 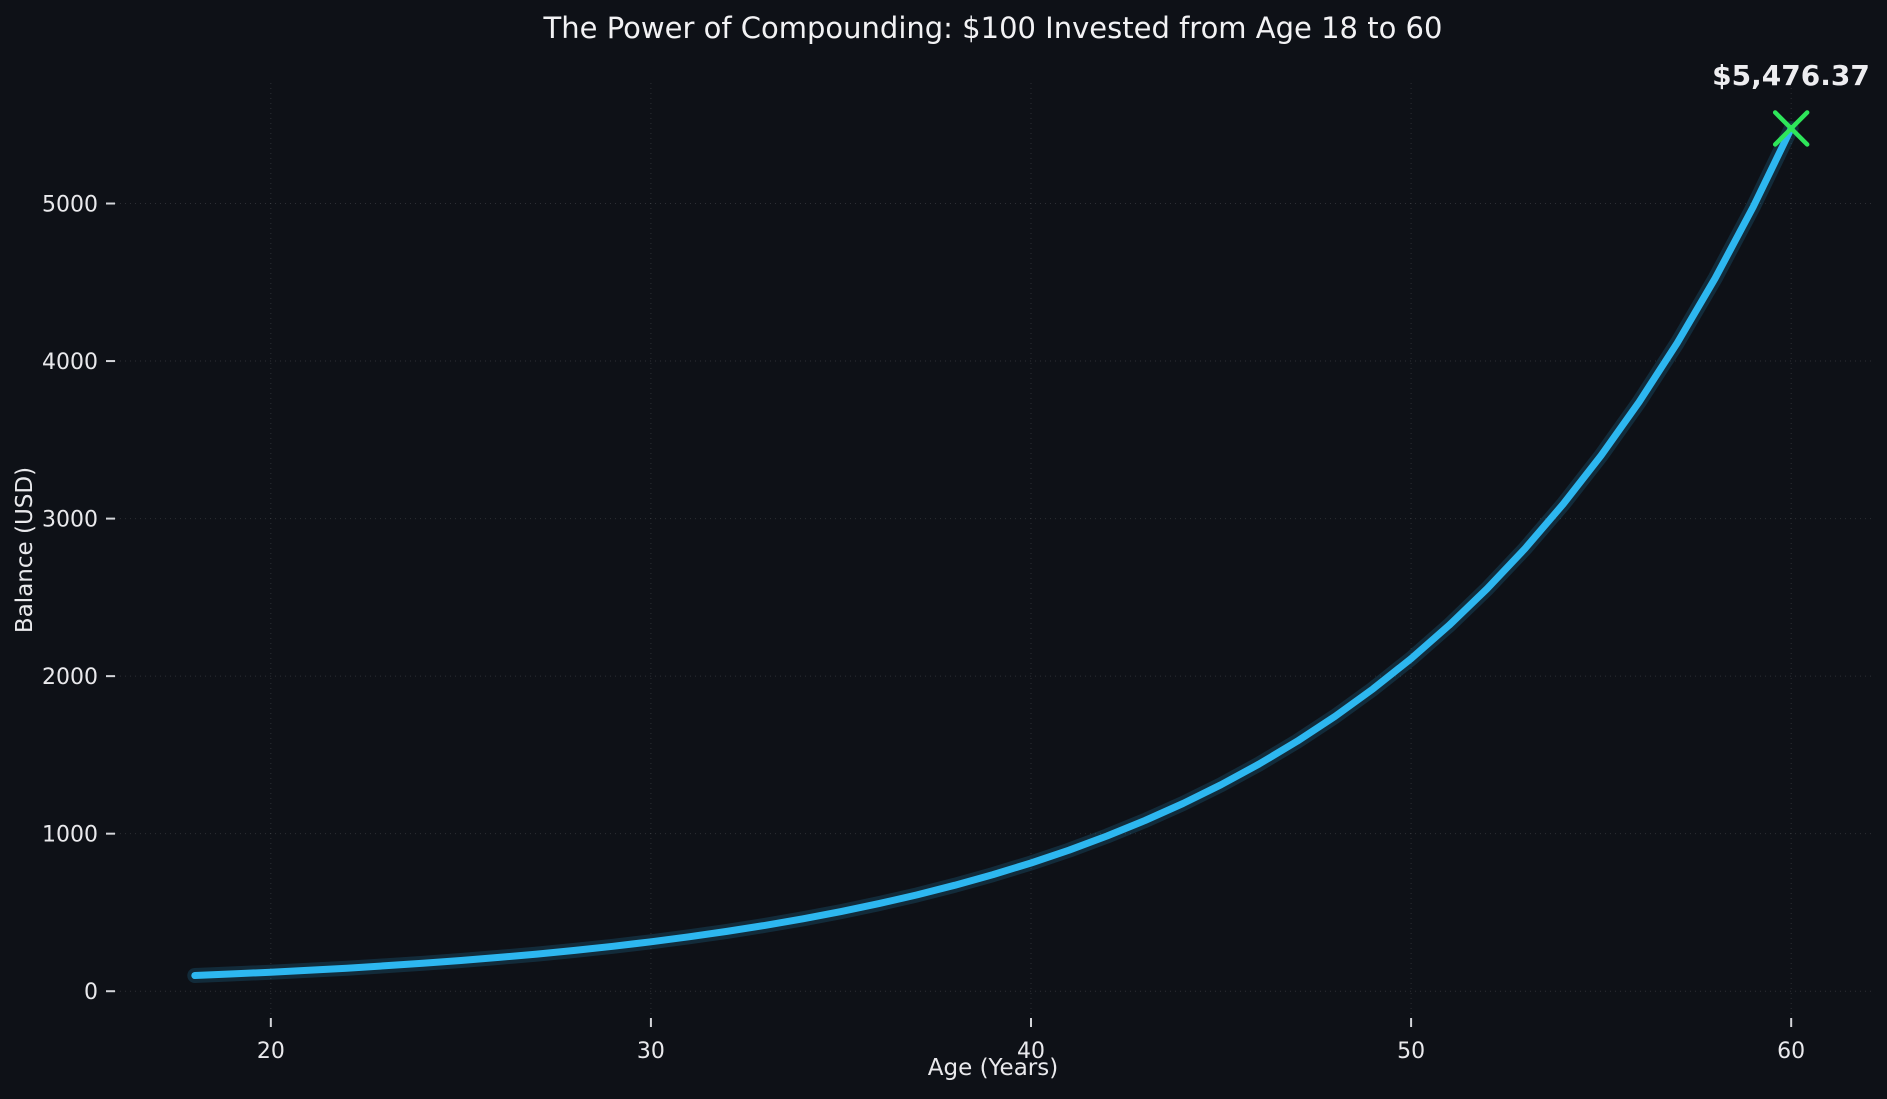 I want to click on y-tick-label: 2000, so click(x=70, y=677).